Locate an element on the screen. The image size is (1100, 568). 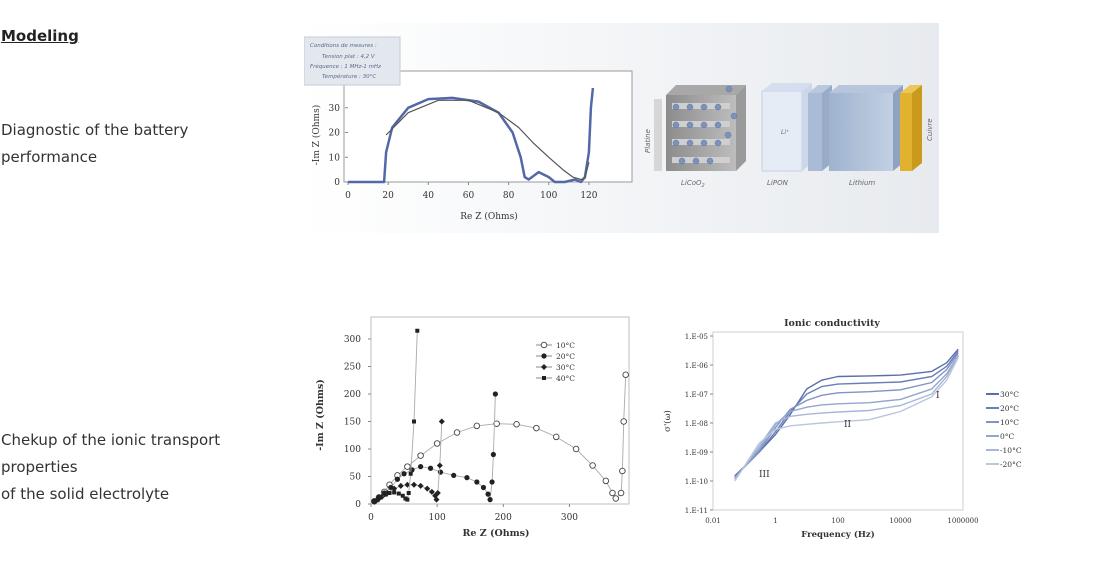
caption-line: of the solid electrolyte is located at coordinates (85, 494).